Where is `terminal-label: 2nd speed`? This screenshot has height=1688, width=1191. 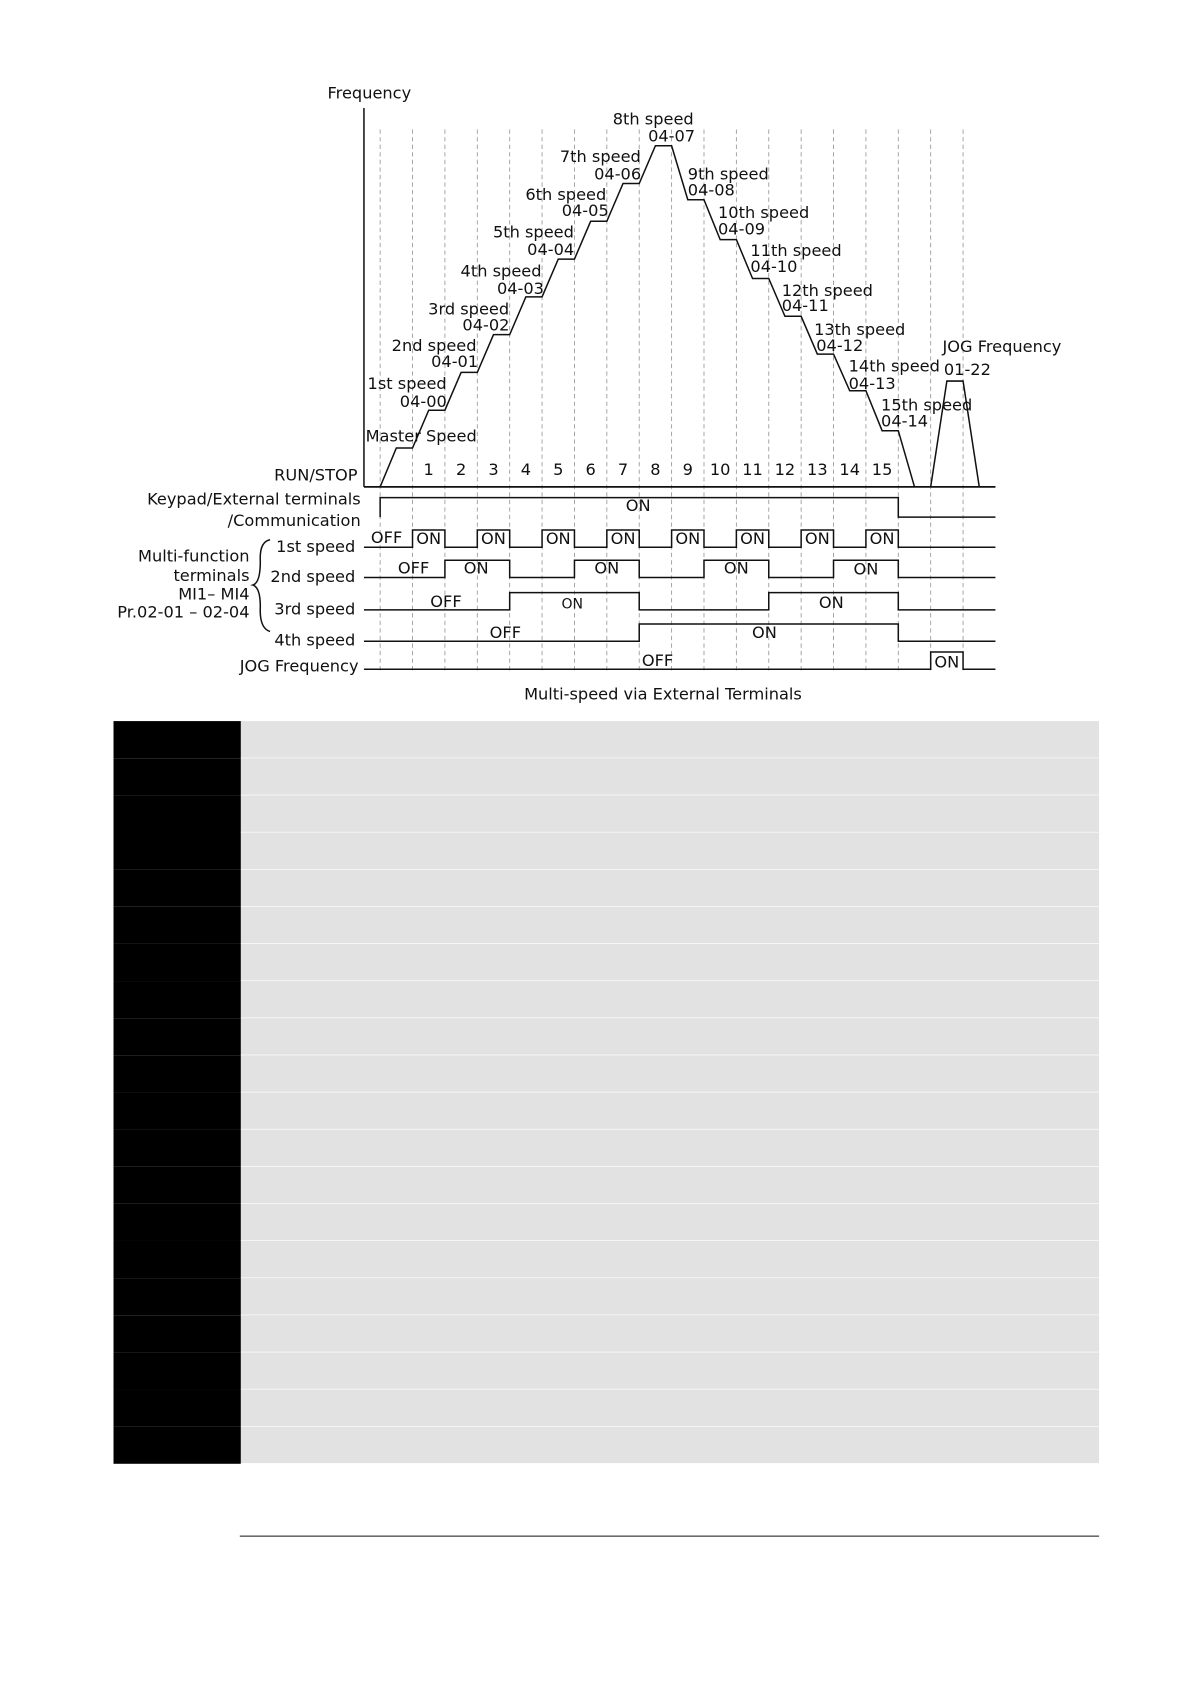 terminal-label: 2nd speed is located at coordinates (312, 576).